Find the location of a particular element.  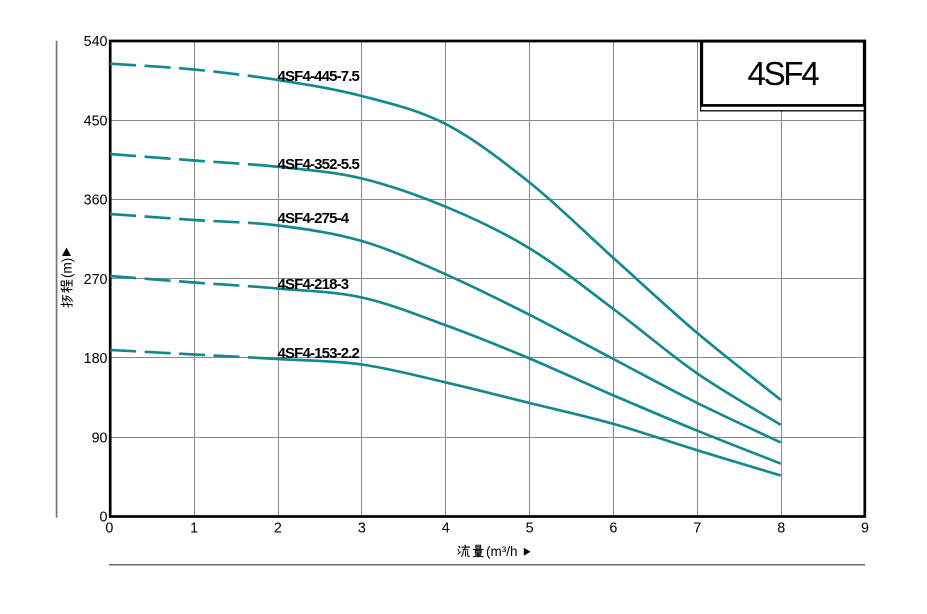

svg-text: 6 is located at coordinates (613, 529).